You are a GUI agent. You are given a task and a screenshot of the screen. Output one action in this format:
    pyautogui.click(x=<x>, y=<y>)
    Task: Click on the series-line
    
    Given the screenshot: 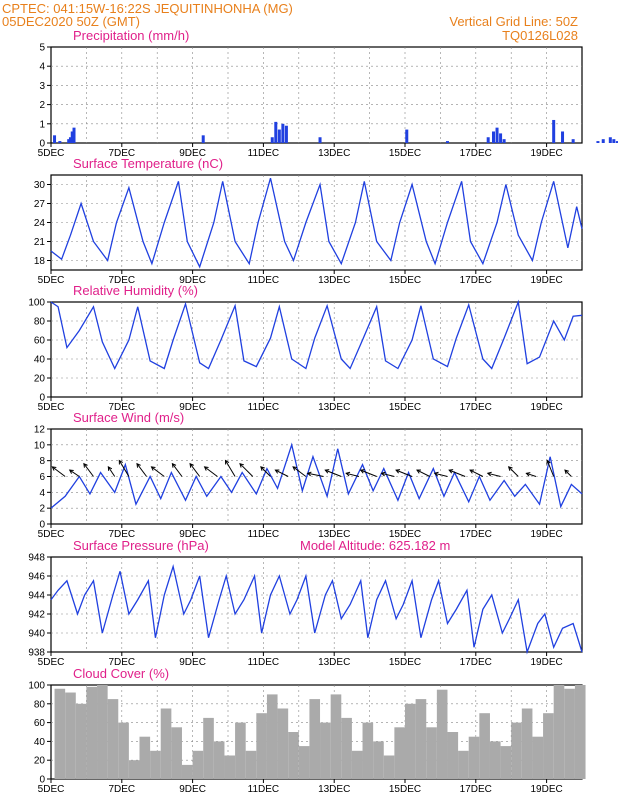 What is the action you would take?
    pyautogui.click(x=316, y=609)
    